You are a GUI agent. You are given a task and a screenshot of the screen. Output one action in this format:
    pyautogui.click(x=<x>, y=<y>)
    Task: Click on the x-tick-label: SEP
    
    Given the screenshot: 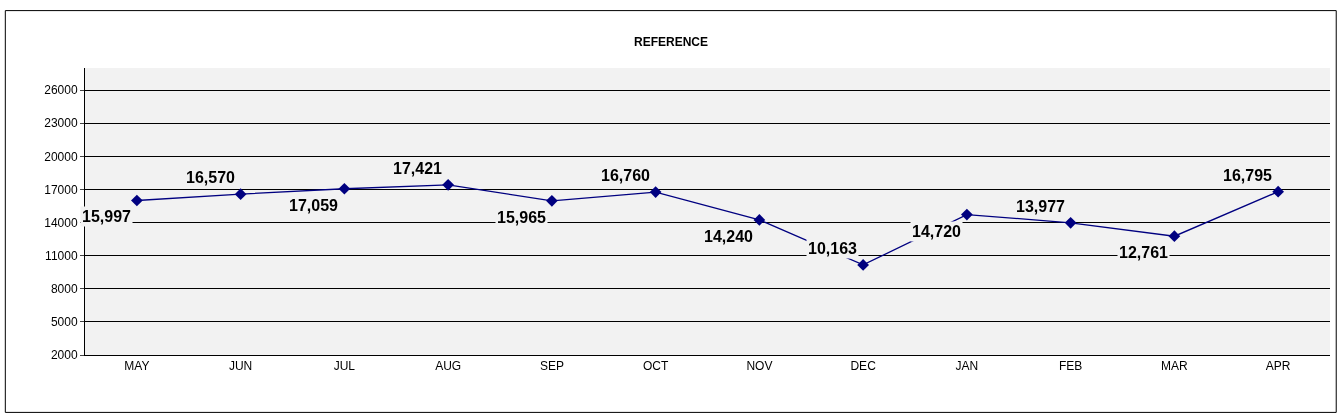 What is the action you would take?
    pyautogui.click(x=551, y=366)
    